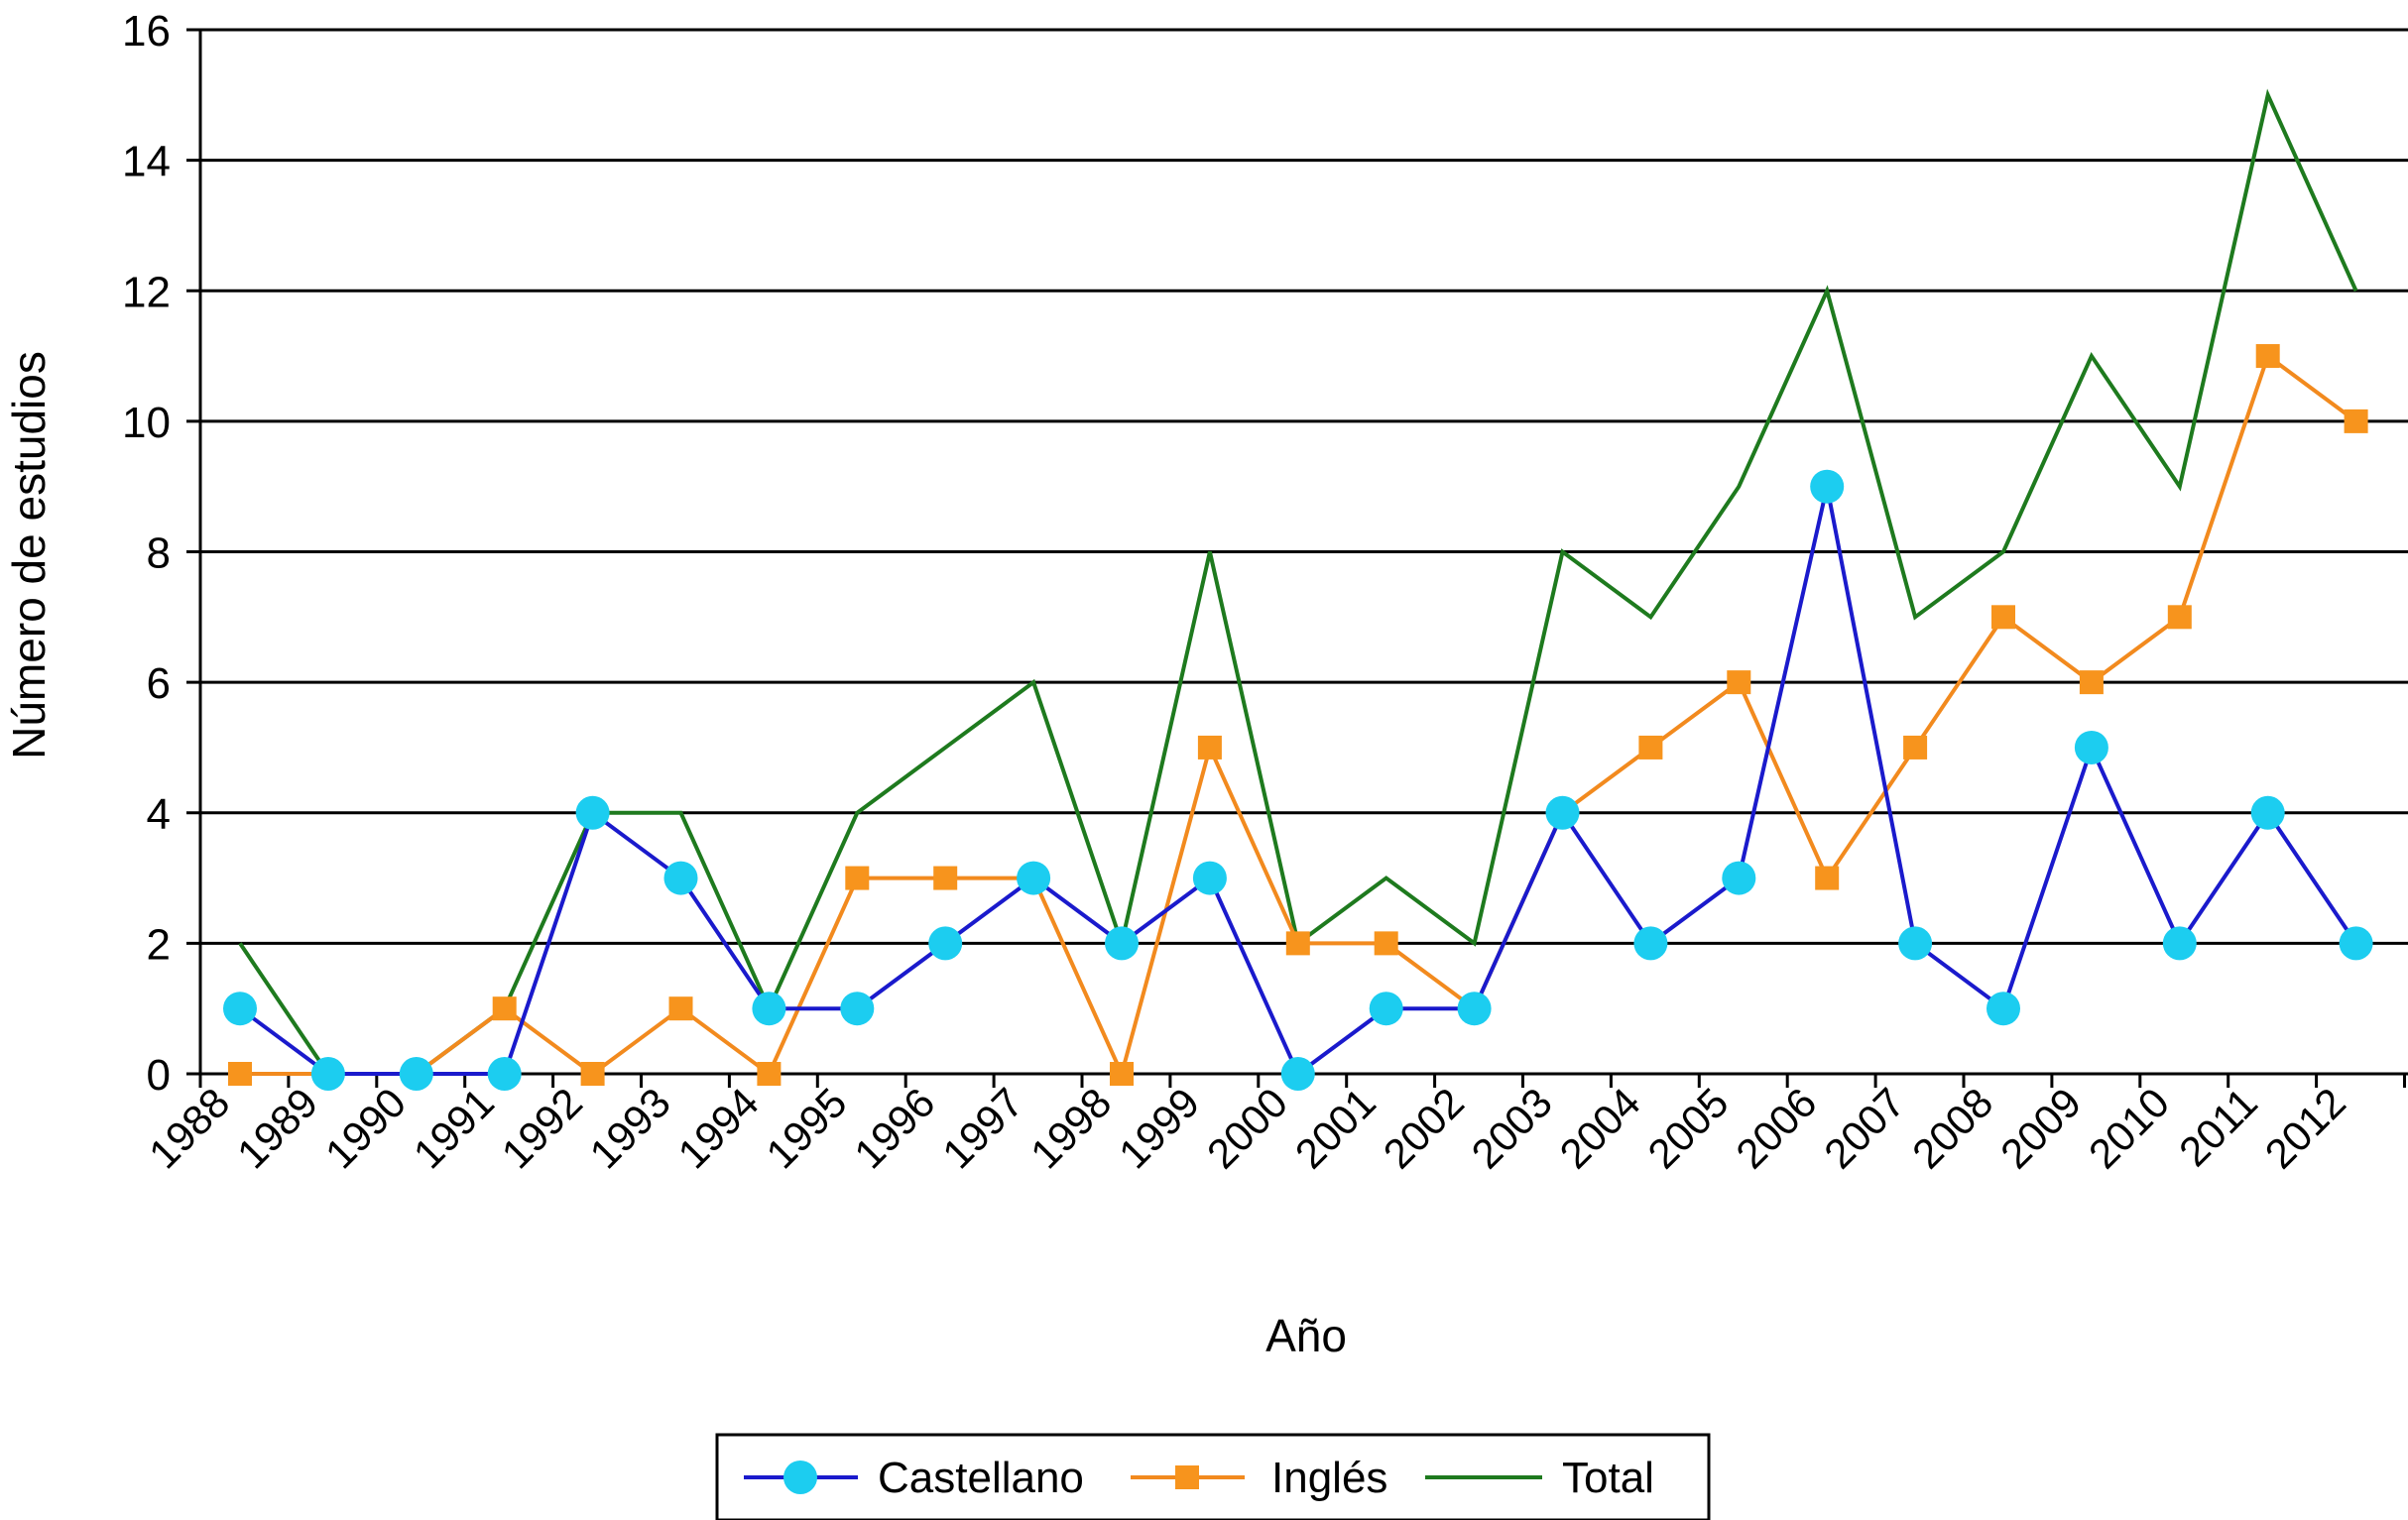  Describe the element at coordinates (718, 1128) in the screenshot. I see `x-tick-label: 1994` at that location.